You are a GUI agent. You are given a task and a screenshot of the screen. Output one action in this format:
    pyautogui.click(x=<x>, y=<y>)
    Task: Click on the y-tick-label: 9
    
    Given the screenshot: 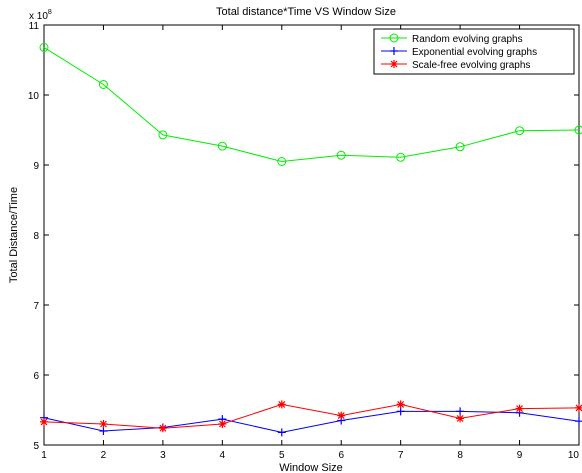 What is the action you would take?
    pyautogui.click(x=36, y=166)
    